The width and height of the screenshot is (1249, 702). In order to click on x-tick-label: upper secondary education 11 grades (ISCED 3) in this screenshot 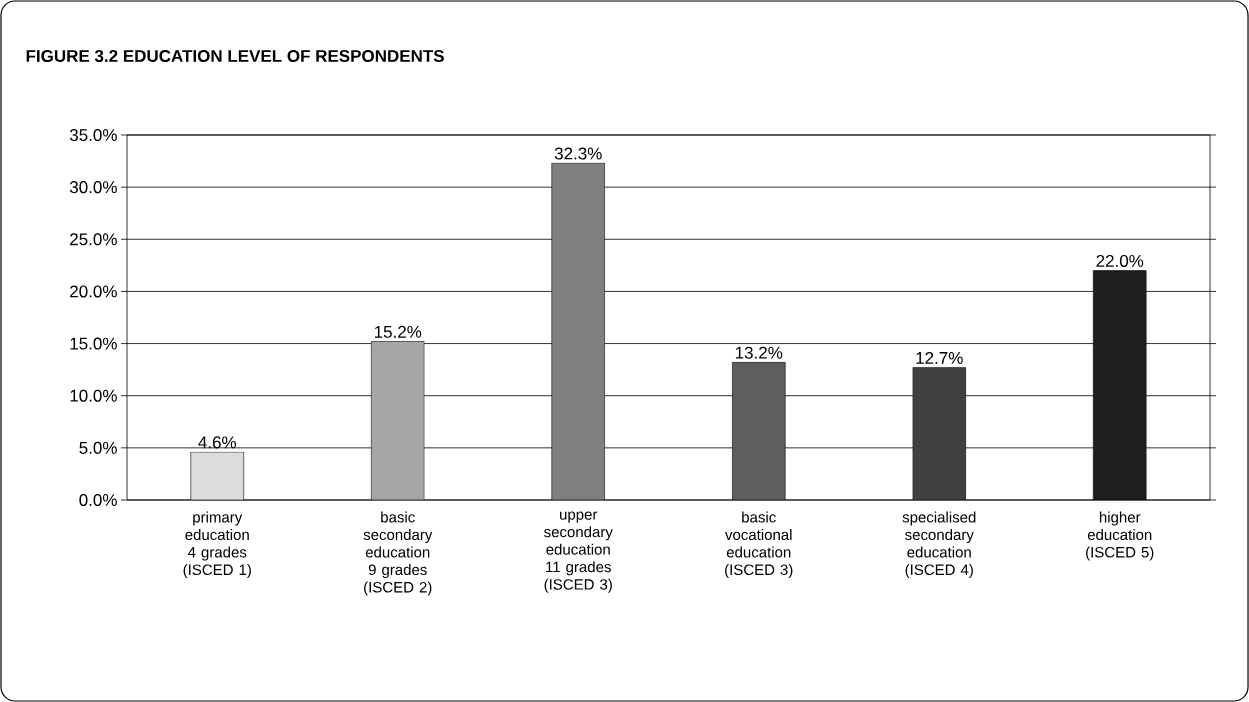, I will do `click(578, 552)`.